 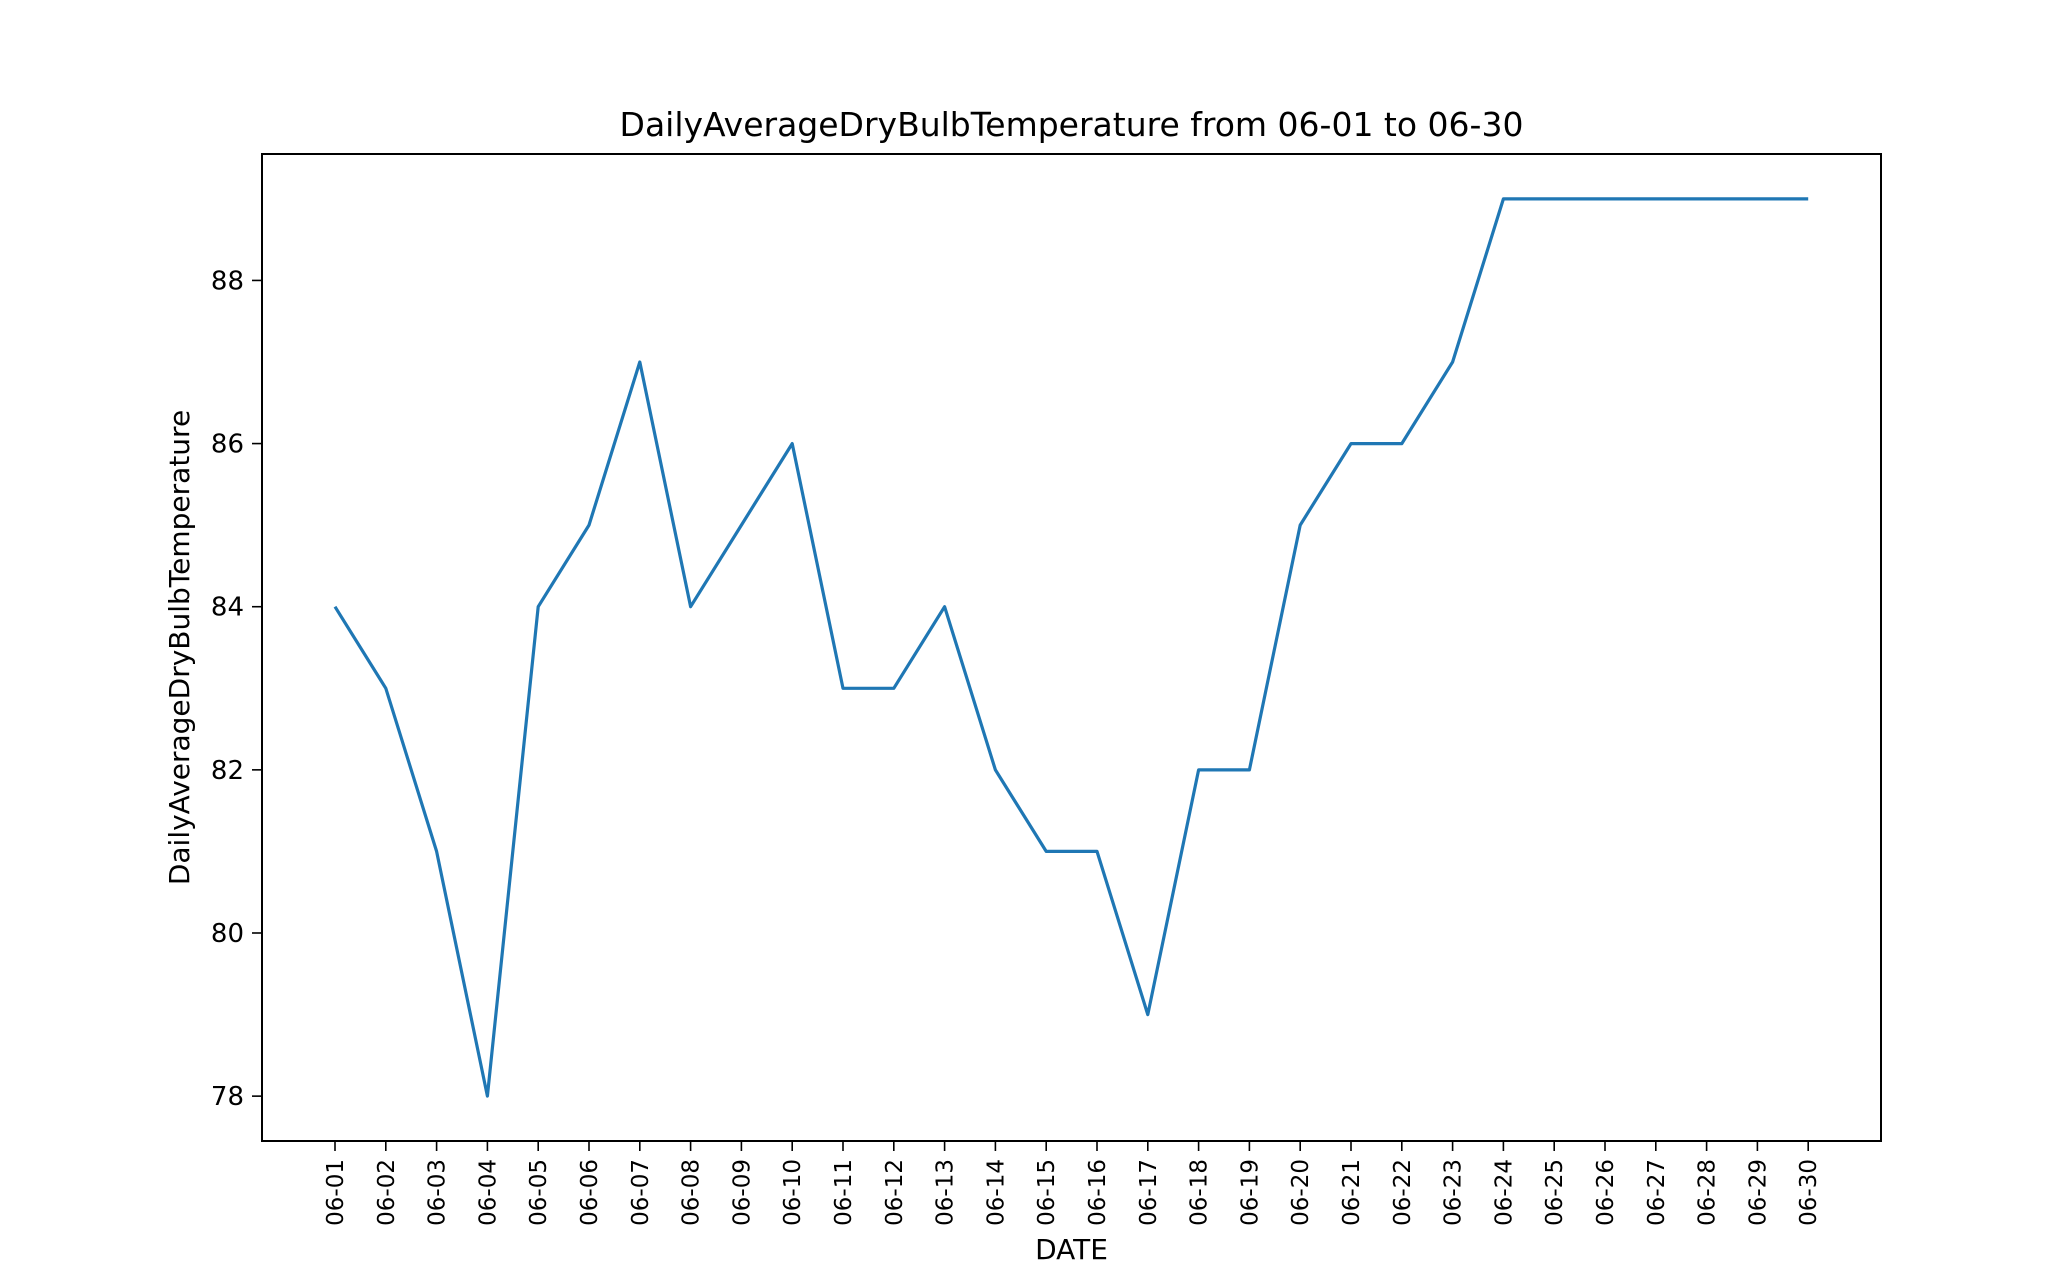 What do you see at coordinates (1098, 1192) in the screenshot?
I see `x-tick-label: 06-16` at bounding box center [1098, 1192].